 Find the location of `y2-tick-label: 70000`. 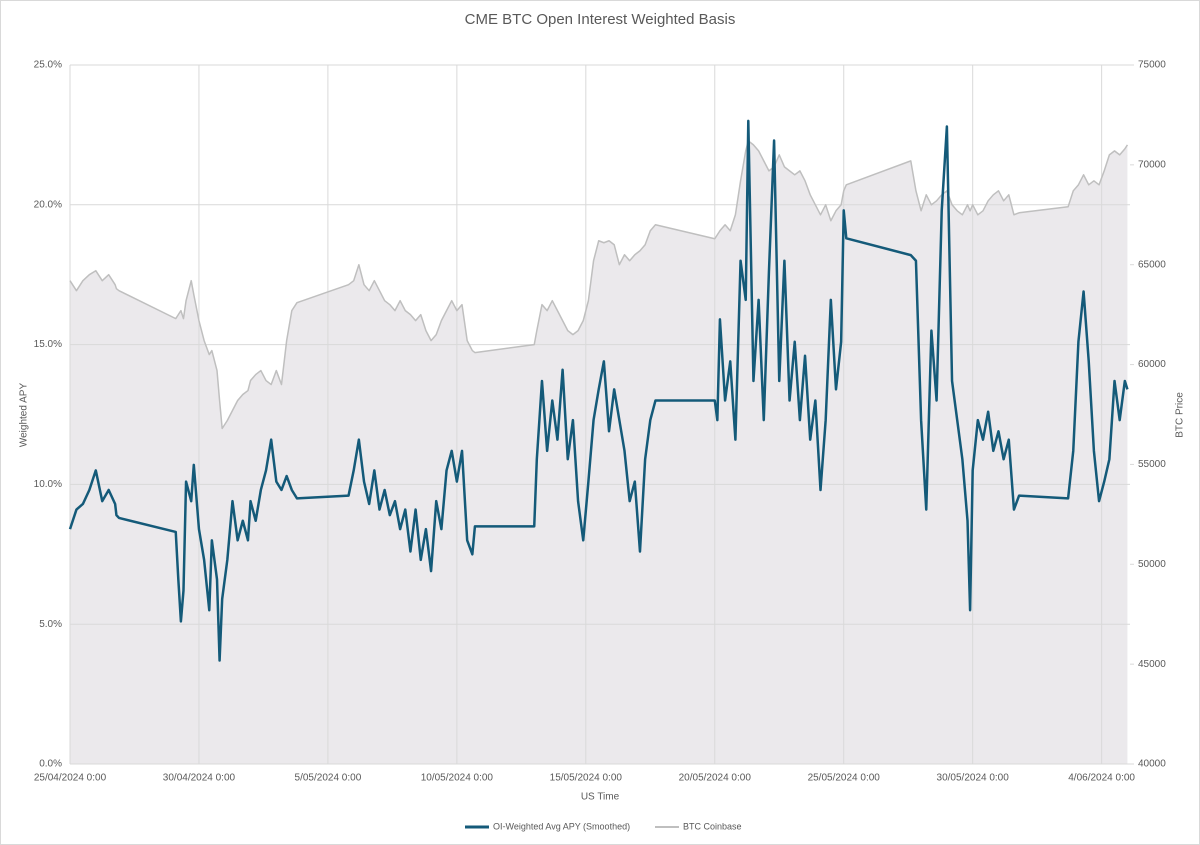

y2-tick-label: 70000 is located at coordinates (1152, 164).